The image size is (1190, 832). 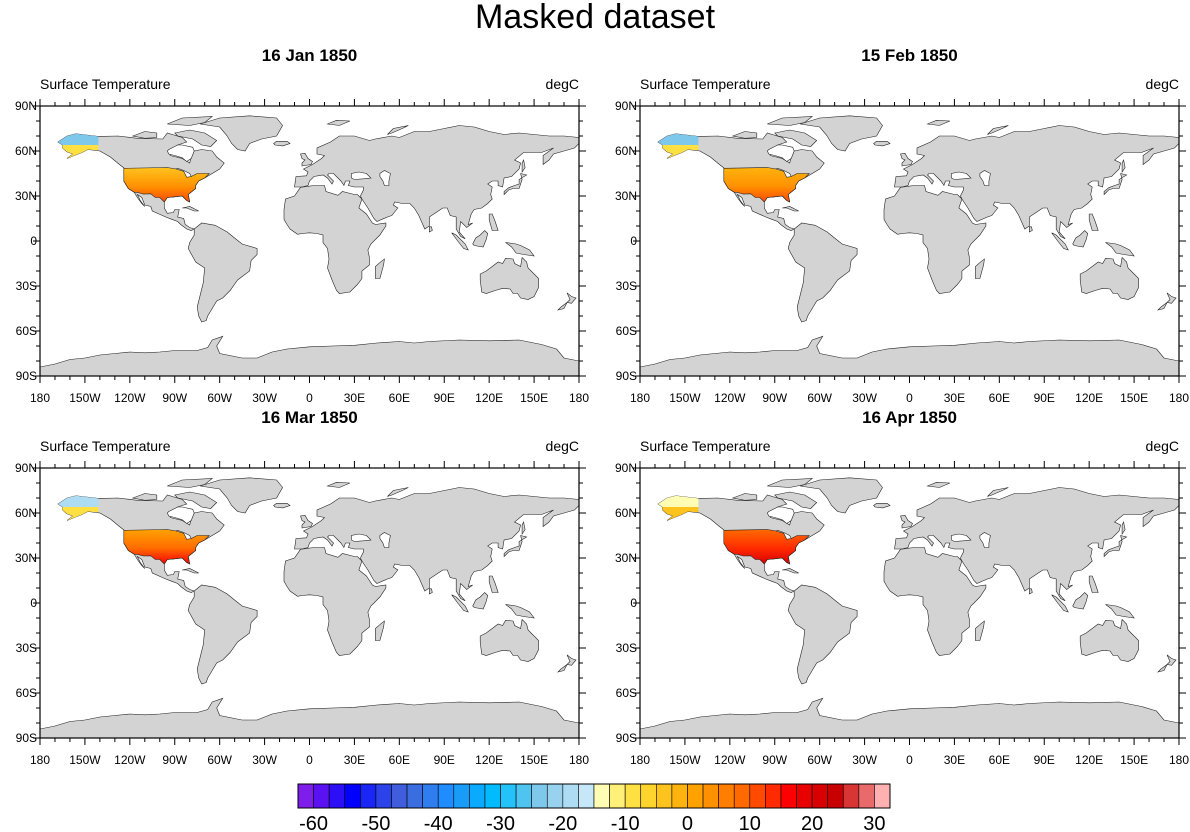 What do you see at coordinates (85, 760) in the screenshot?
I see `lon-tick-label: 150W` at bounding box center [85, 760].